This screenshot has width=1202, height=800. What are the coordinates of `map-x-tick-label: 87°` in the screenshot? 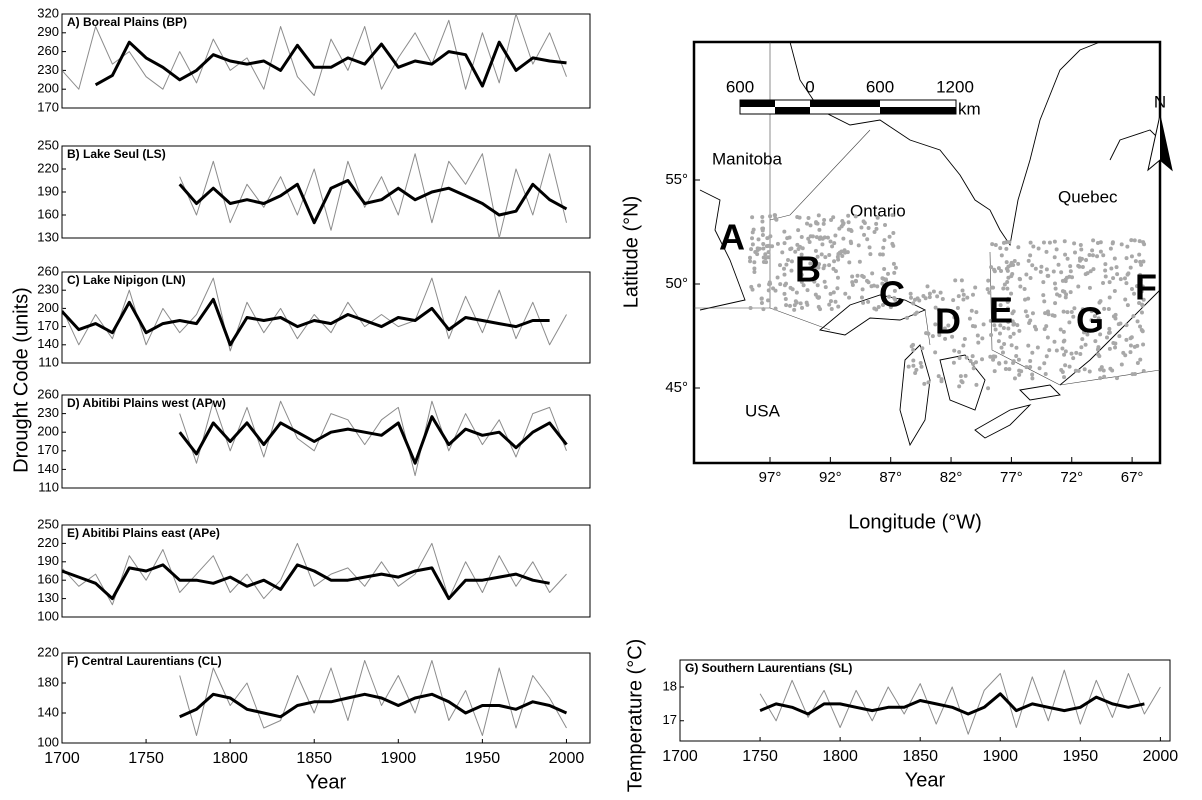 It's located at (890, 477).